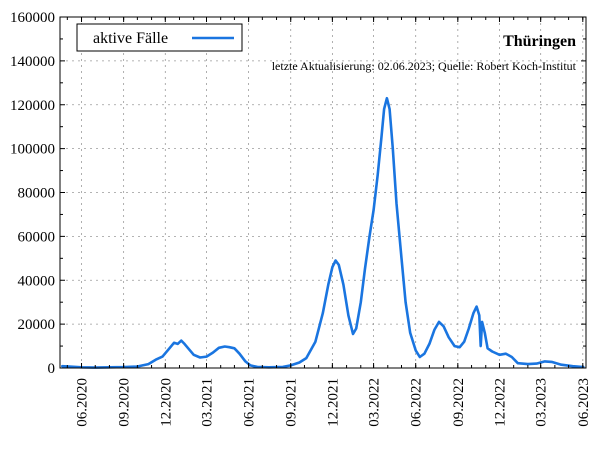  Describe the element at coordinates (125, 402) in the screenshot. I see `x-tick-label: 09.2020` at that location.